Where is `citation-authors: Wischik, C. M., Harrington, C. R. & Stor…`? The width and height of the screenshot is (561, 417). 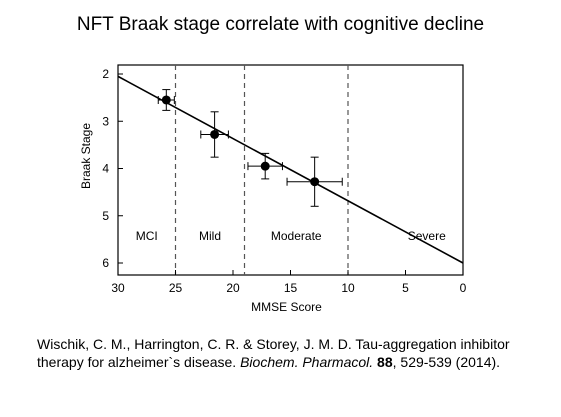 citation-authors: Wischik, C. M., Harrington, C. R. & Stor… is located at coordinates (273, 353).